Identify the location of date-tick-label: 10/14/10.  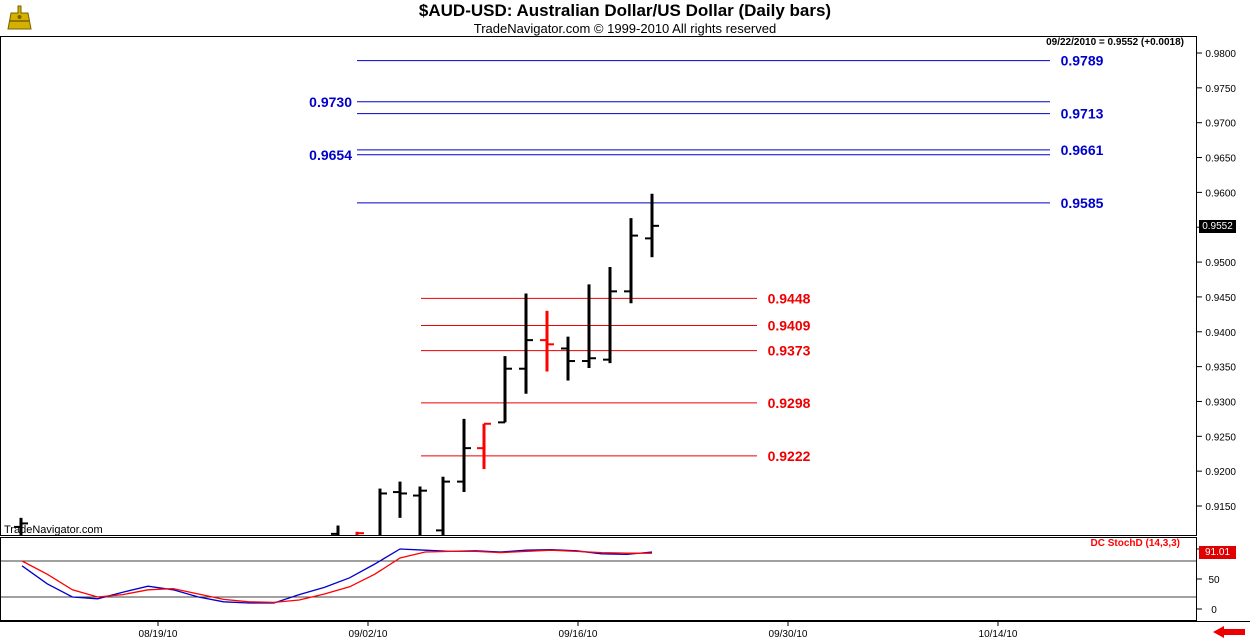
(998, 634).